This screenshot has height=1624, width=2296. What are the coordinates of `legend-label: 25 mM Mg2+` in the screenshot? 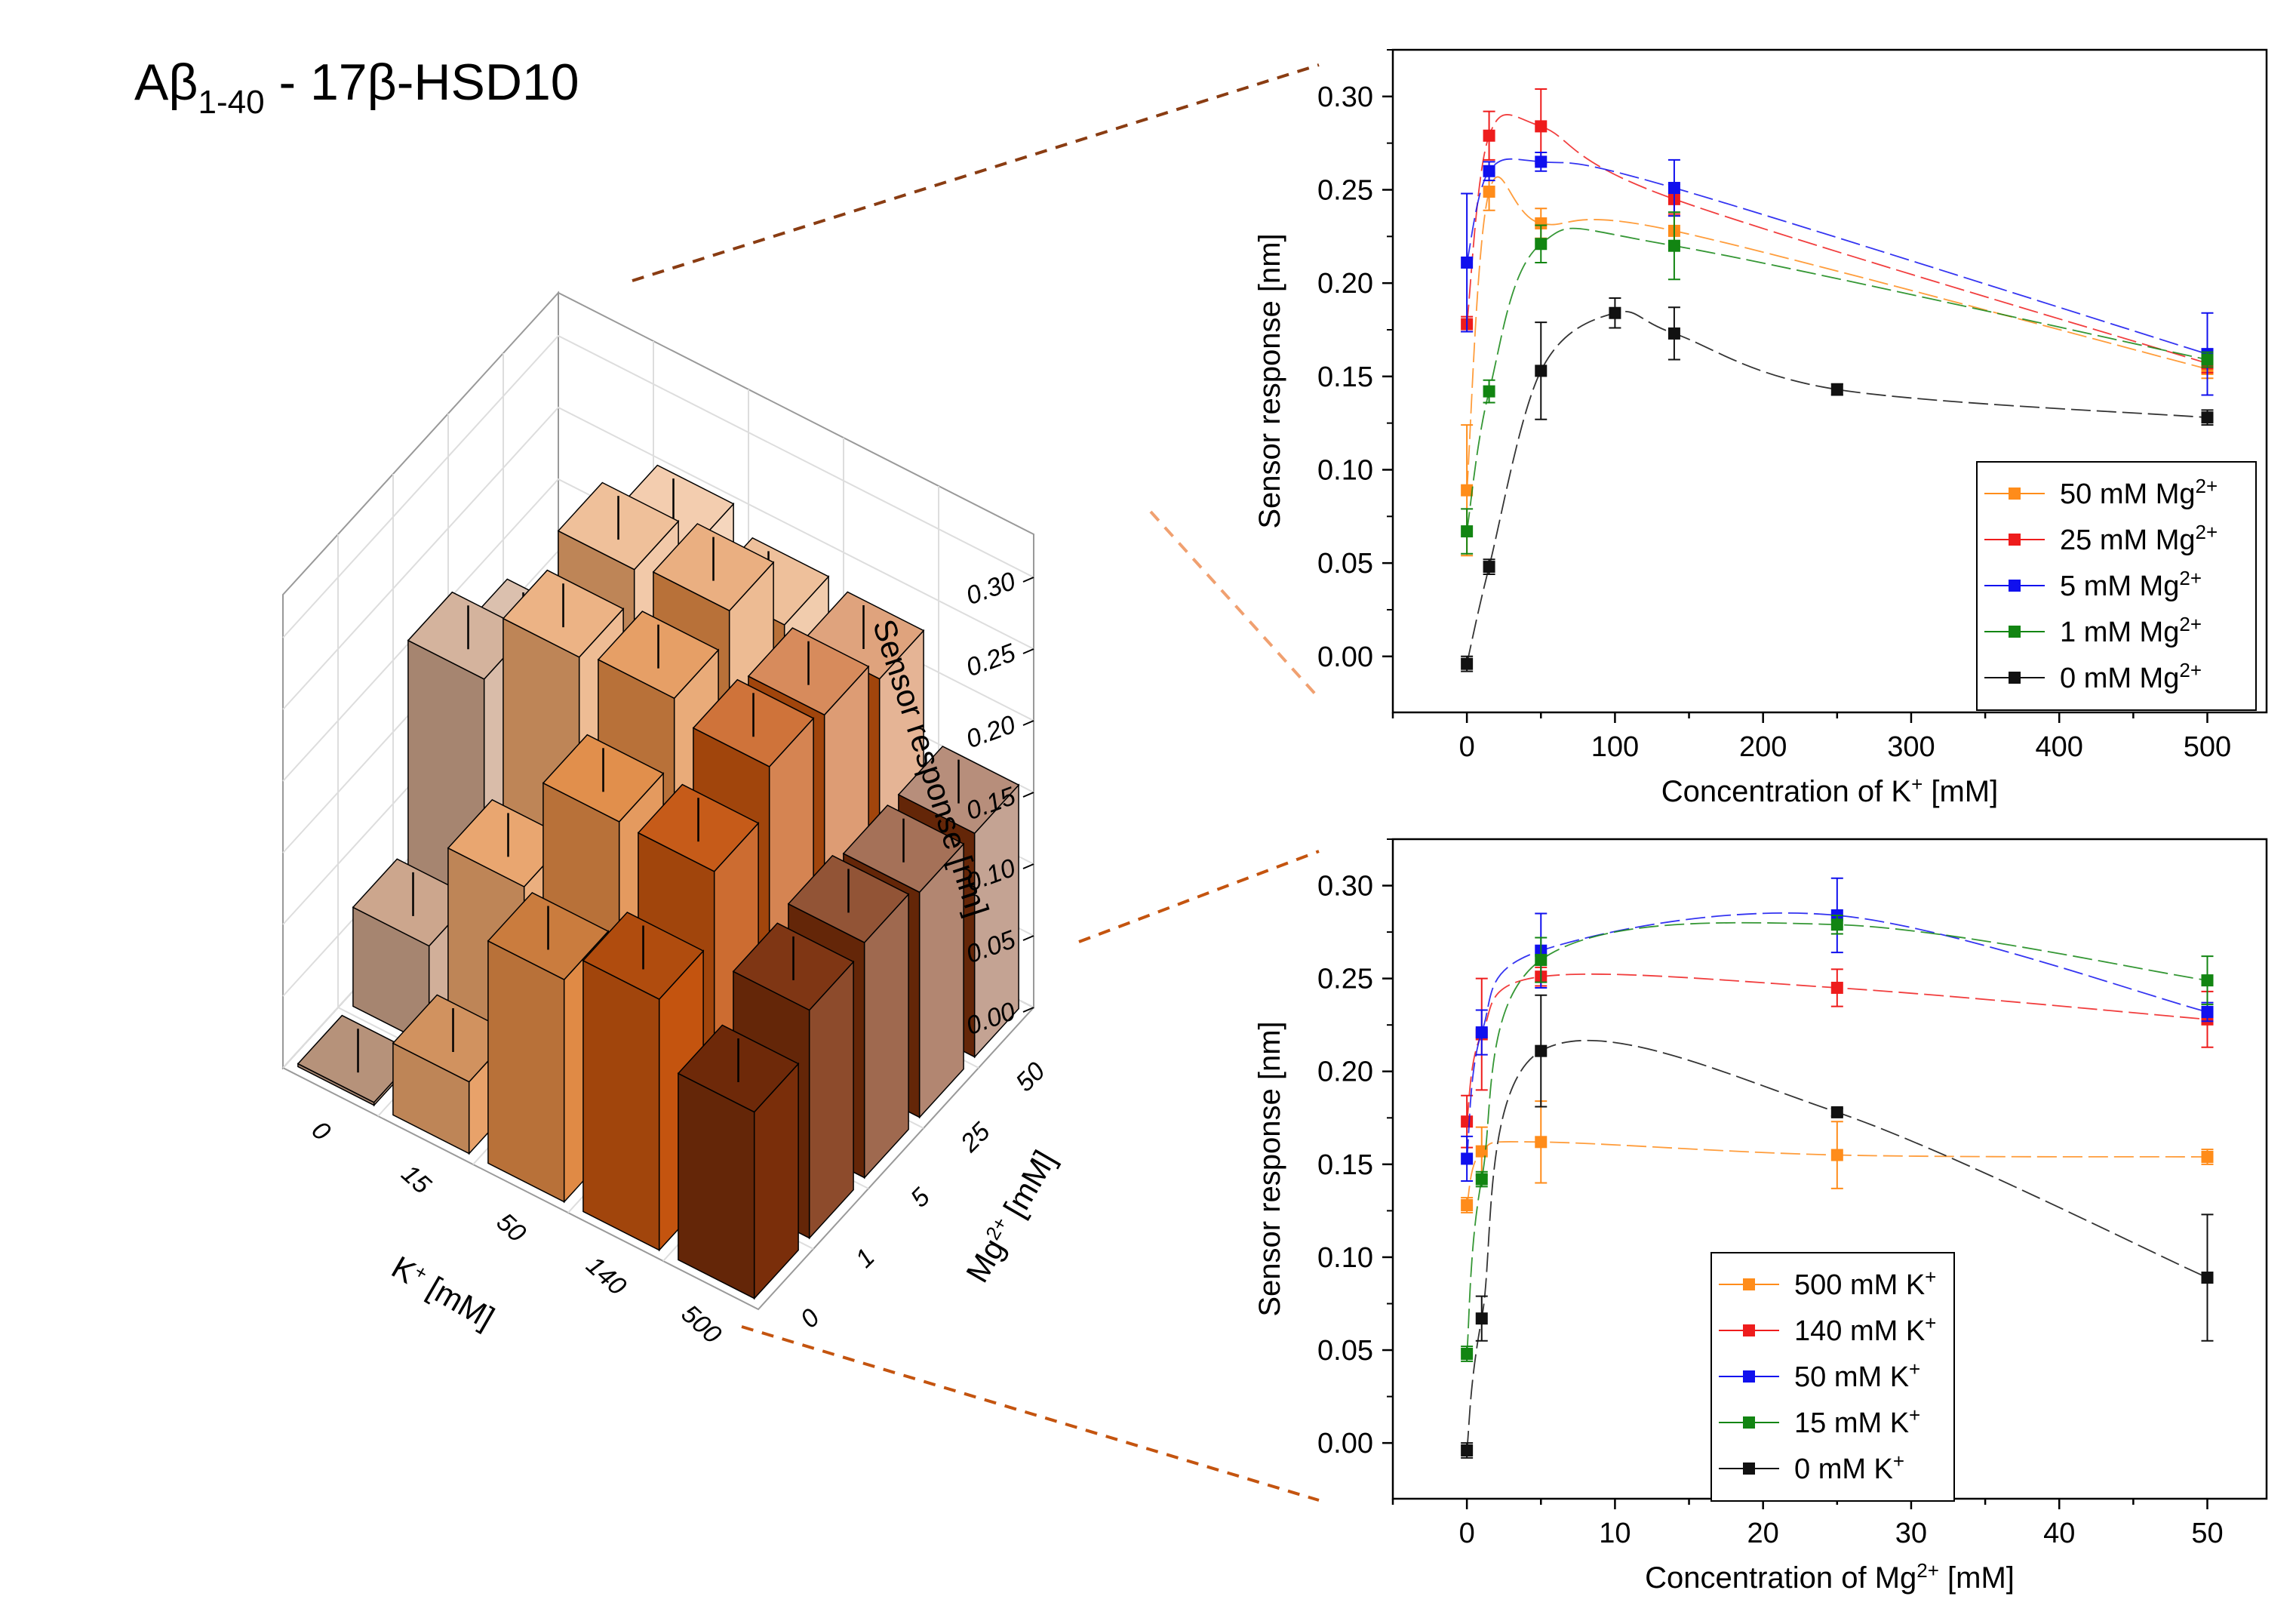 It's located at (2139, 538).